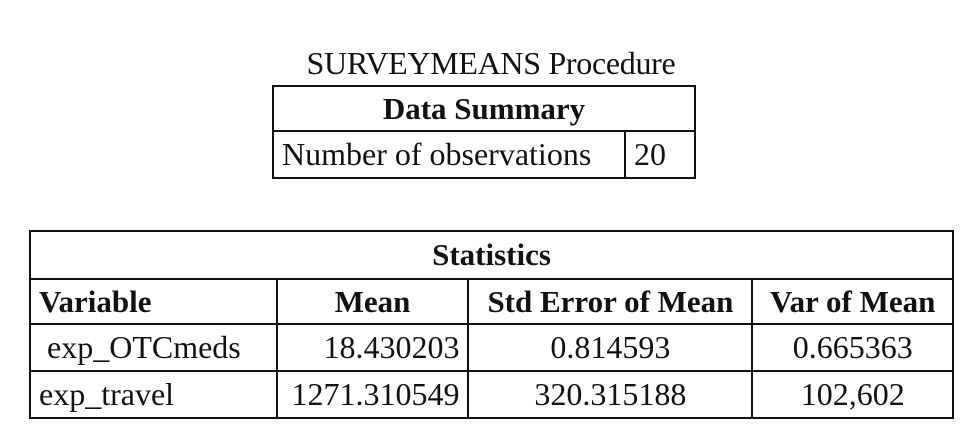  Describe the element at coordinates (449, 154) in the screenshot. I see `observations-label: Number of observations` at that location.